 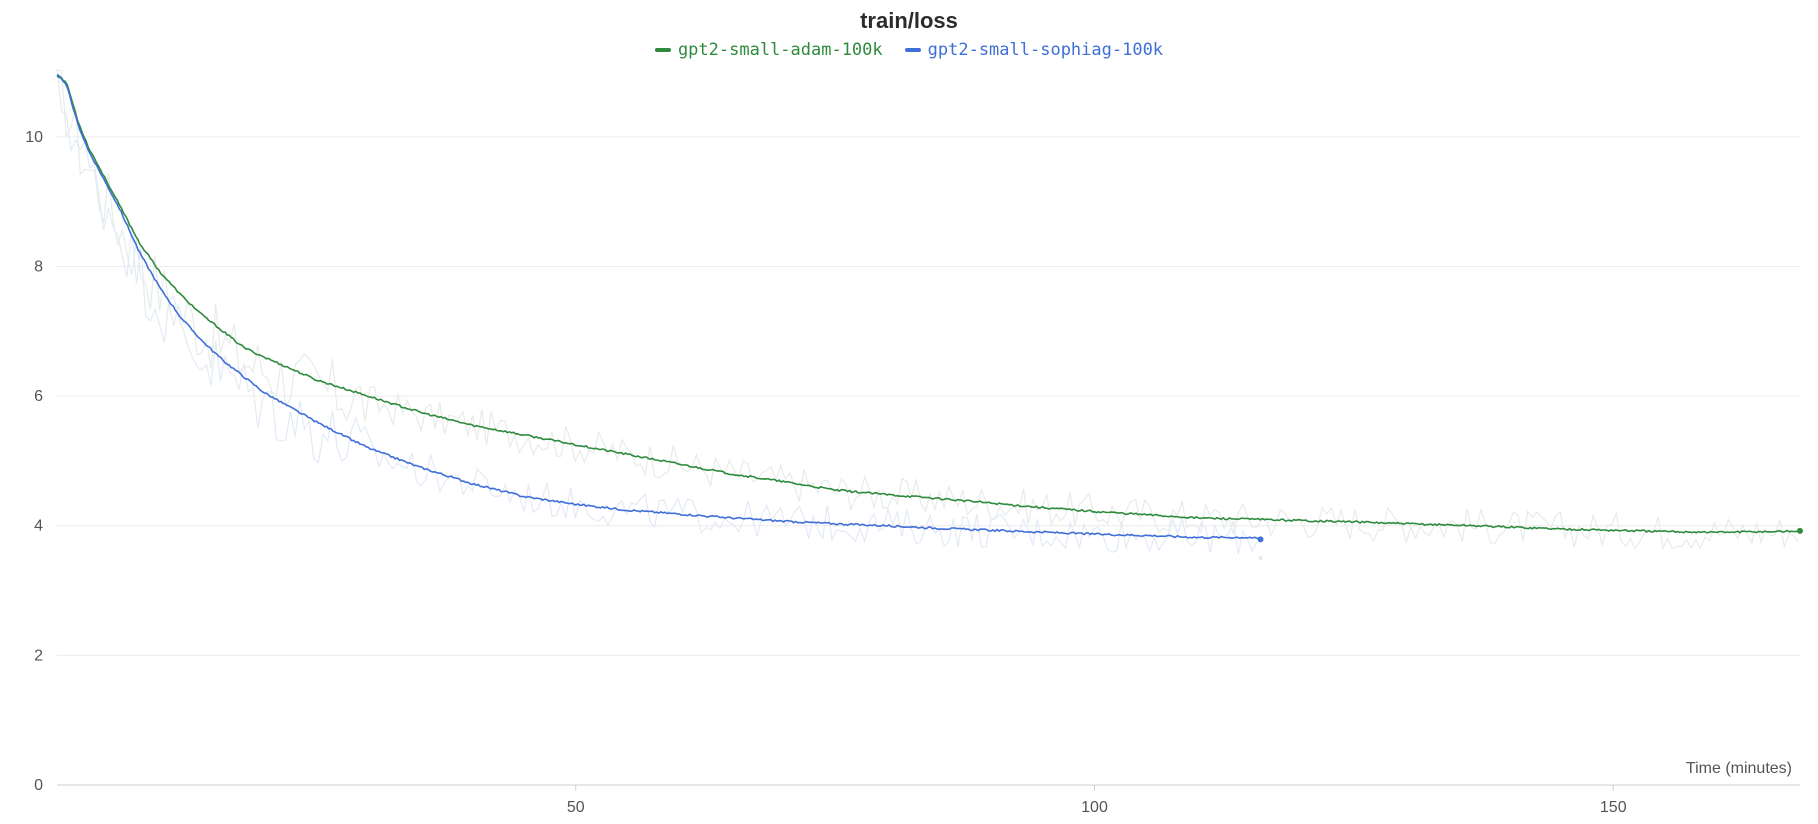 What do you see at coordinates (1739, 768) in the screenshot?
I see `x-axis-title: Time (minutes)` at bounding box center [1739, 768].